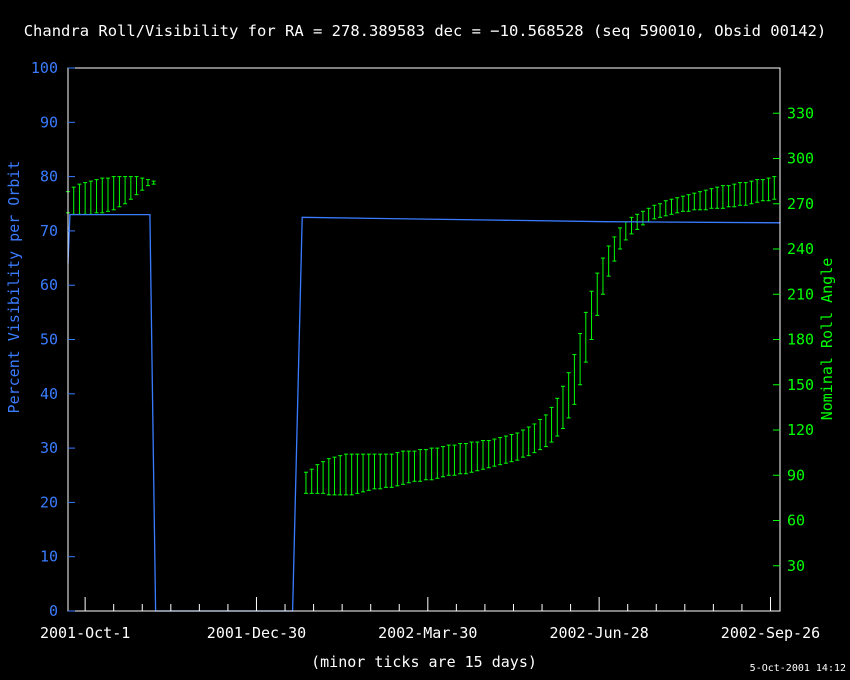 The height and width of the screenshot is (680, 850). Describe the element at coordinates (85, 633) in the screenshot. I see `x-tick-label: 2001-Oct-1` at that location.